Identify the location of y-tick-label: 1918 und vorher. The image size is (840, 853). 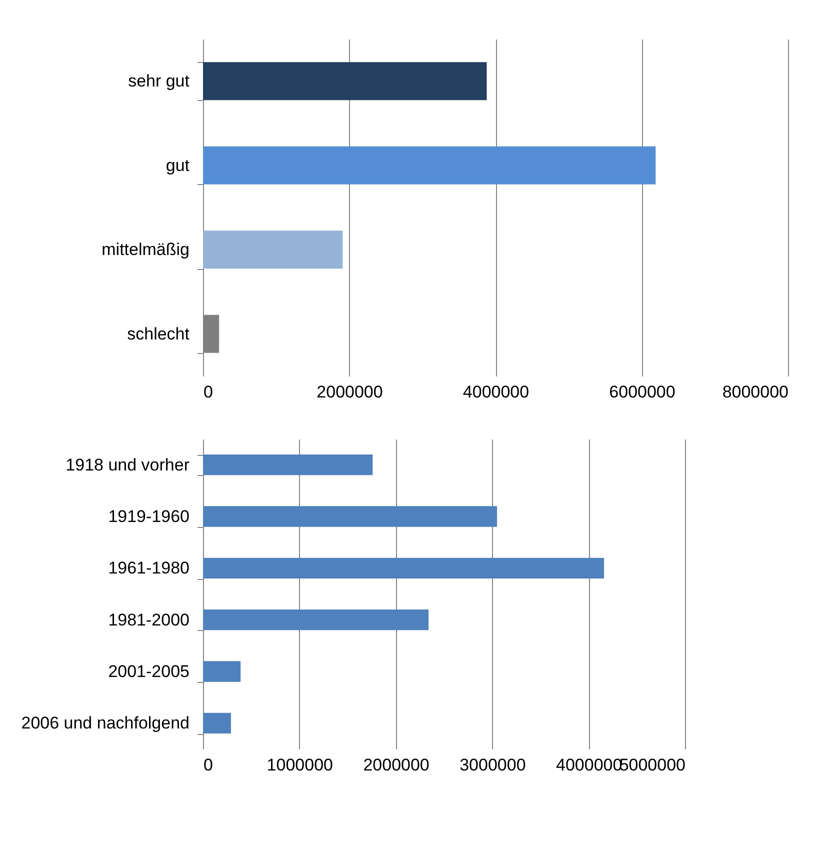
(128, 464).